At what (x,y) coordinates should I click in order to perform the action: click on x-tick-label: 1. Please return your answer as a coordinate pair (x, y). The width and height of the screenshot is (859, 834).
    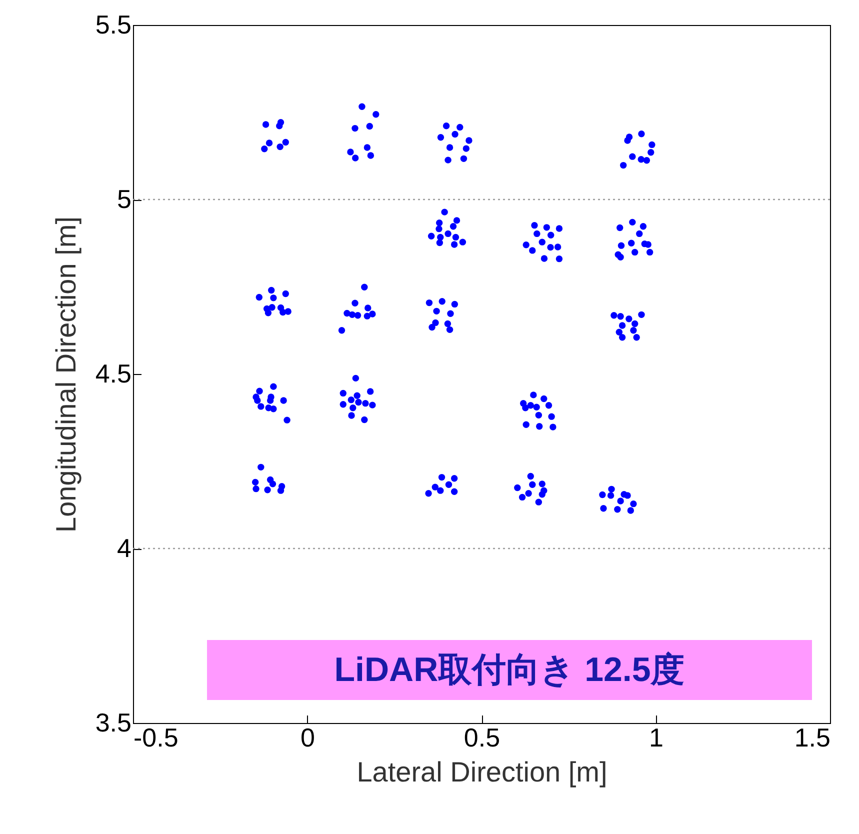
    Looking at the image, I should click on (656, 737).